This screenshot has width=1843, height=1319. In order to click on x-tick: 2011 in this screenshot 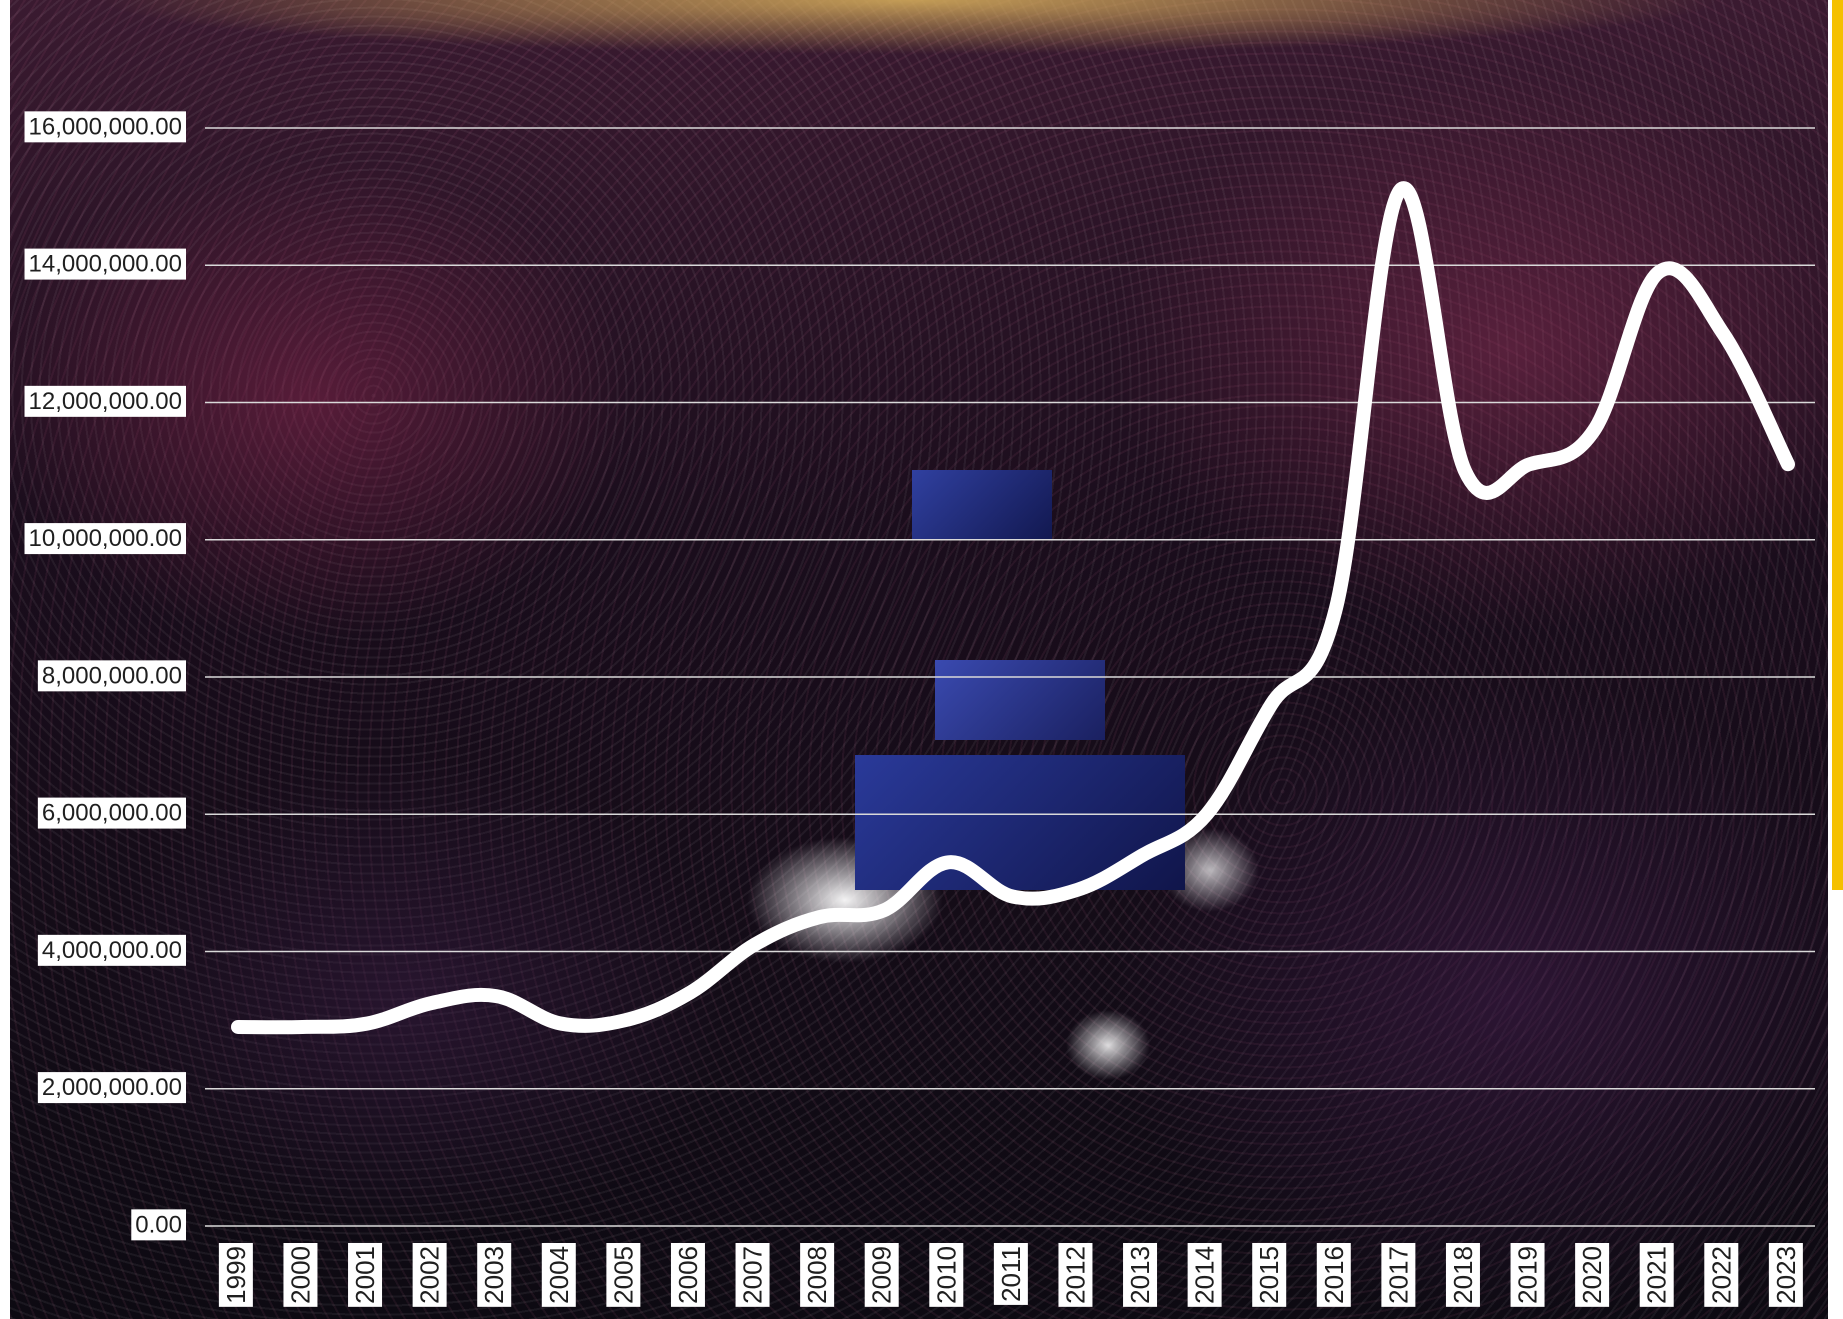, I will do `click(1010, 1274)`.